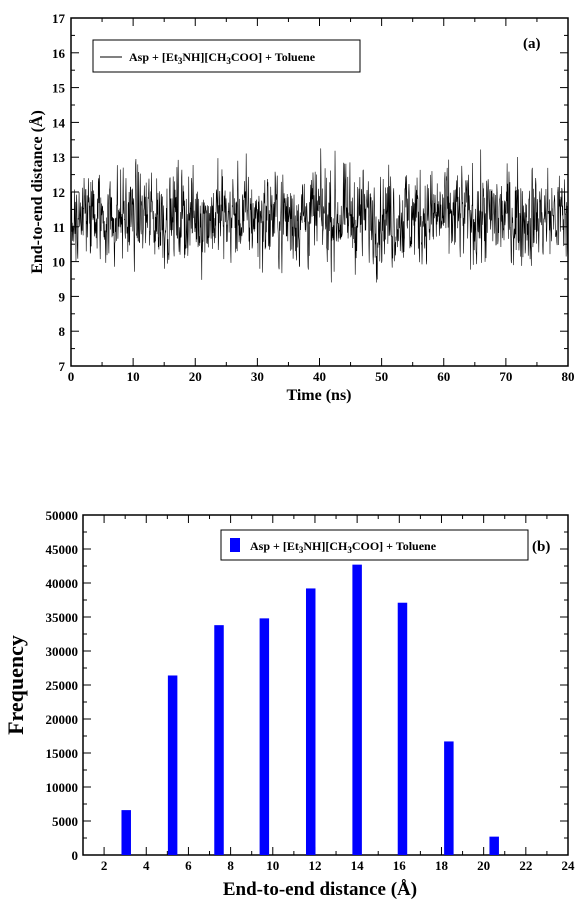 The width and height of the screenshot is (575, 905). I want to click on panel-b-y-tick-label: 50000, so click(62, 515).